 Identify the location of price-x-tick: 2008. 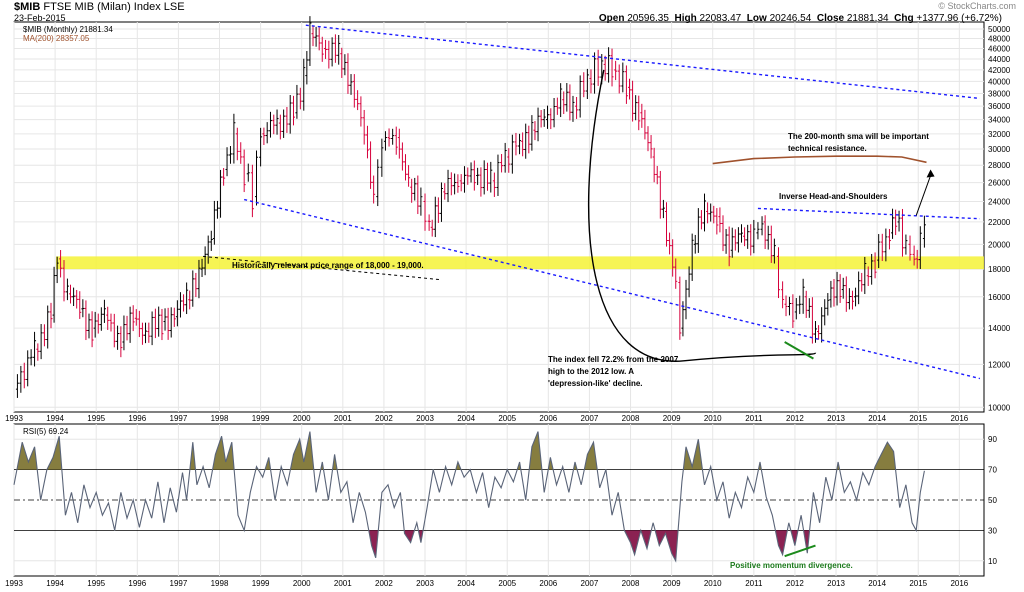
(631, 418).